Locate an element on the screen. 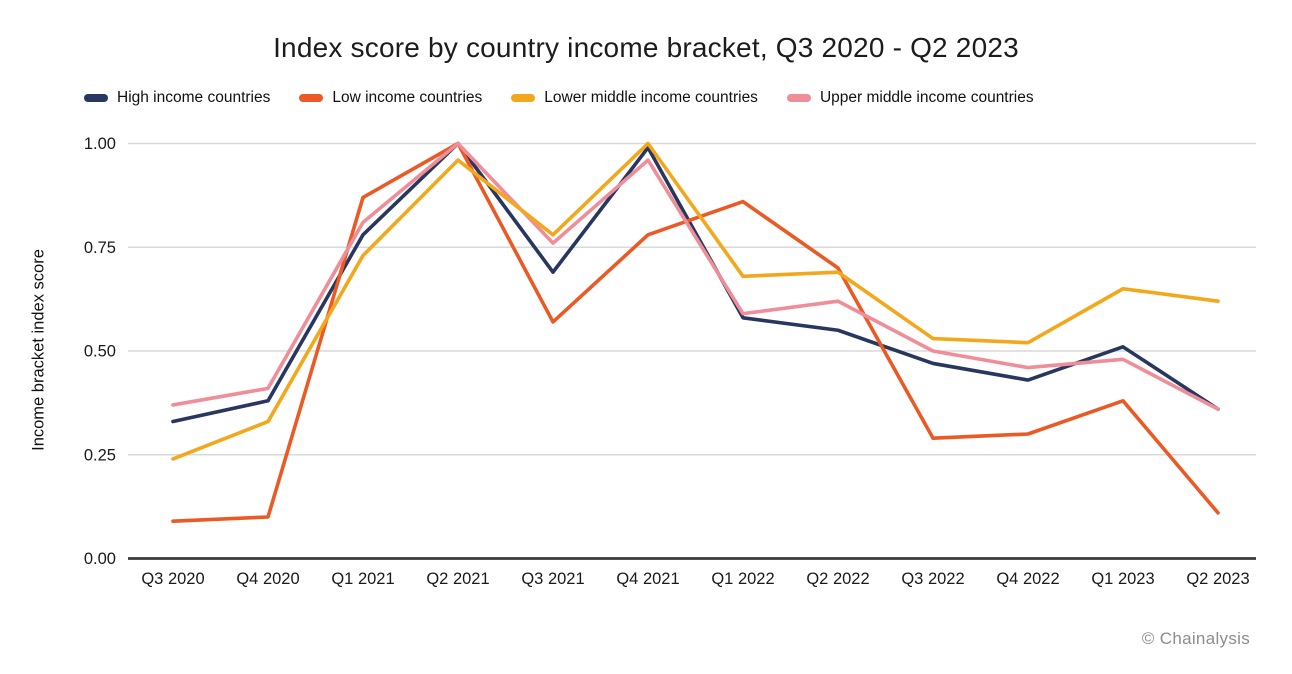 This screenshot has width=1292, height=674. x-tick-label: Q1 2023 is located at coordinates (1122, 579).